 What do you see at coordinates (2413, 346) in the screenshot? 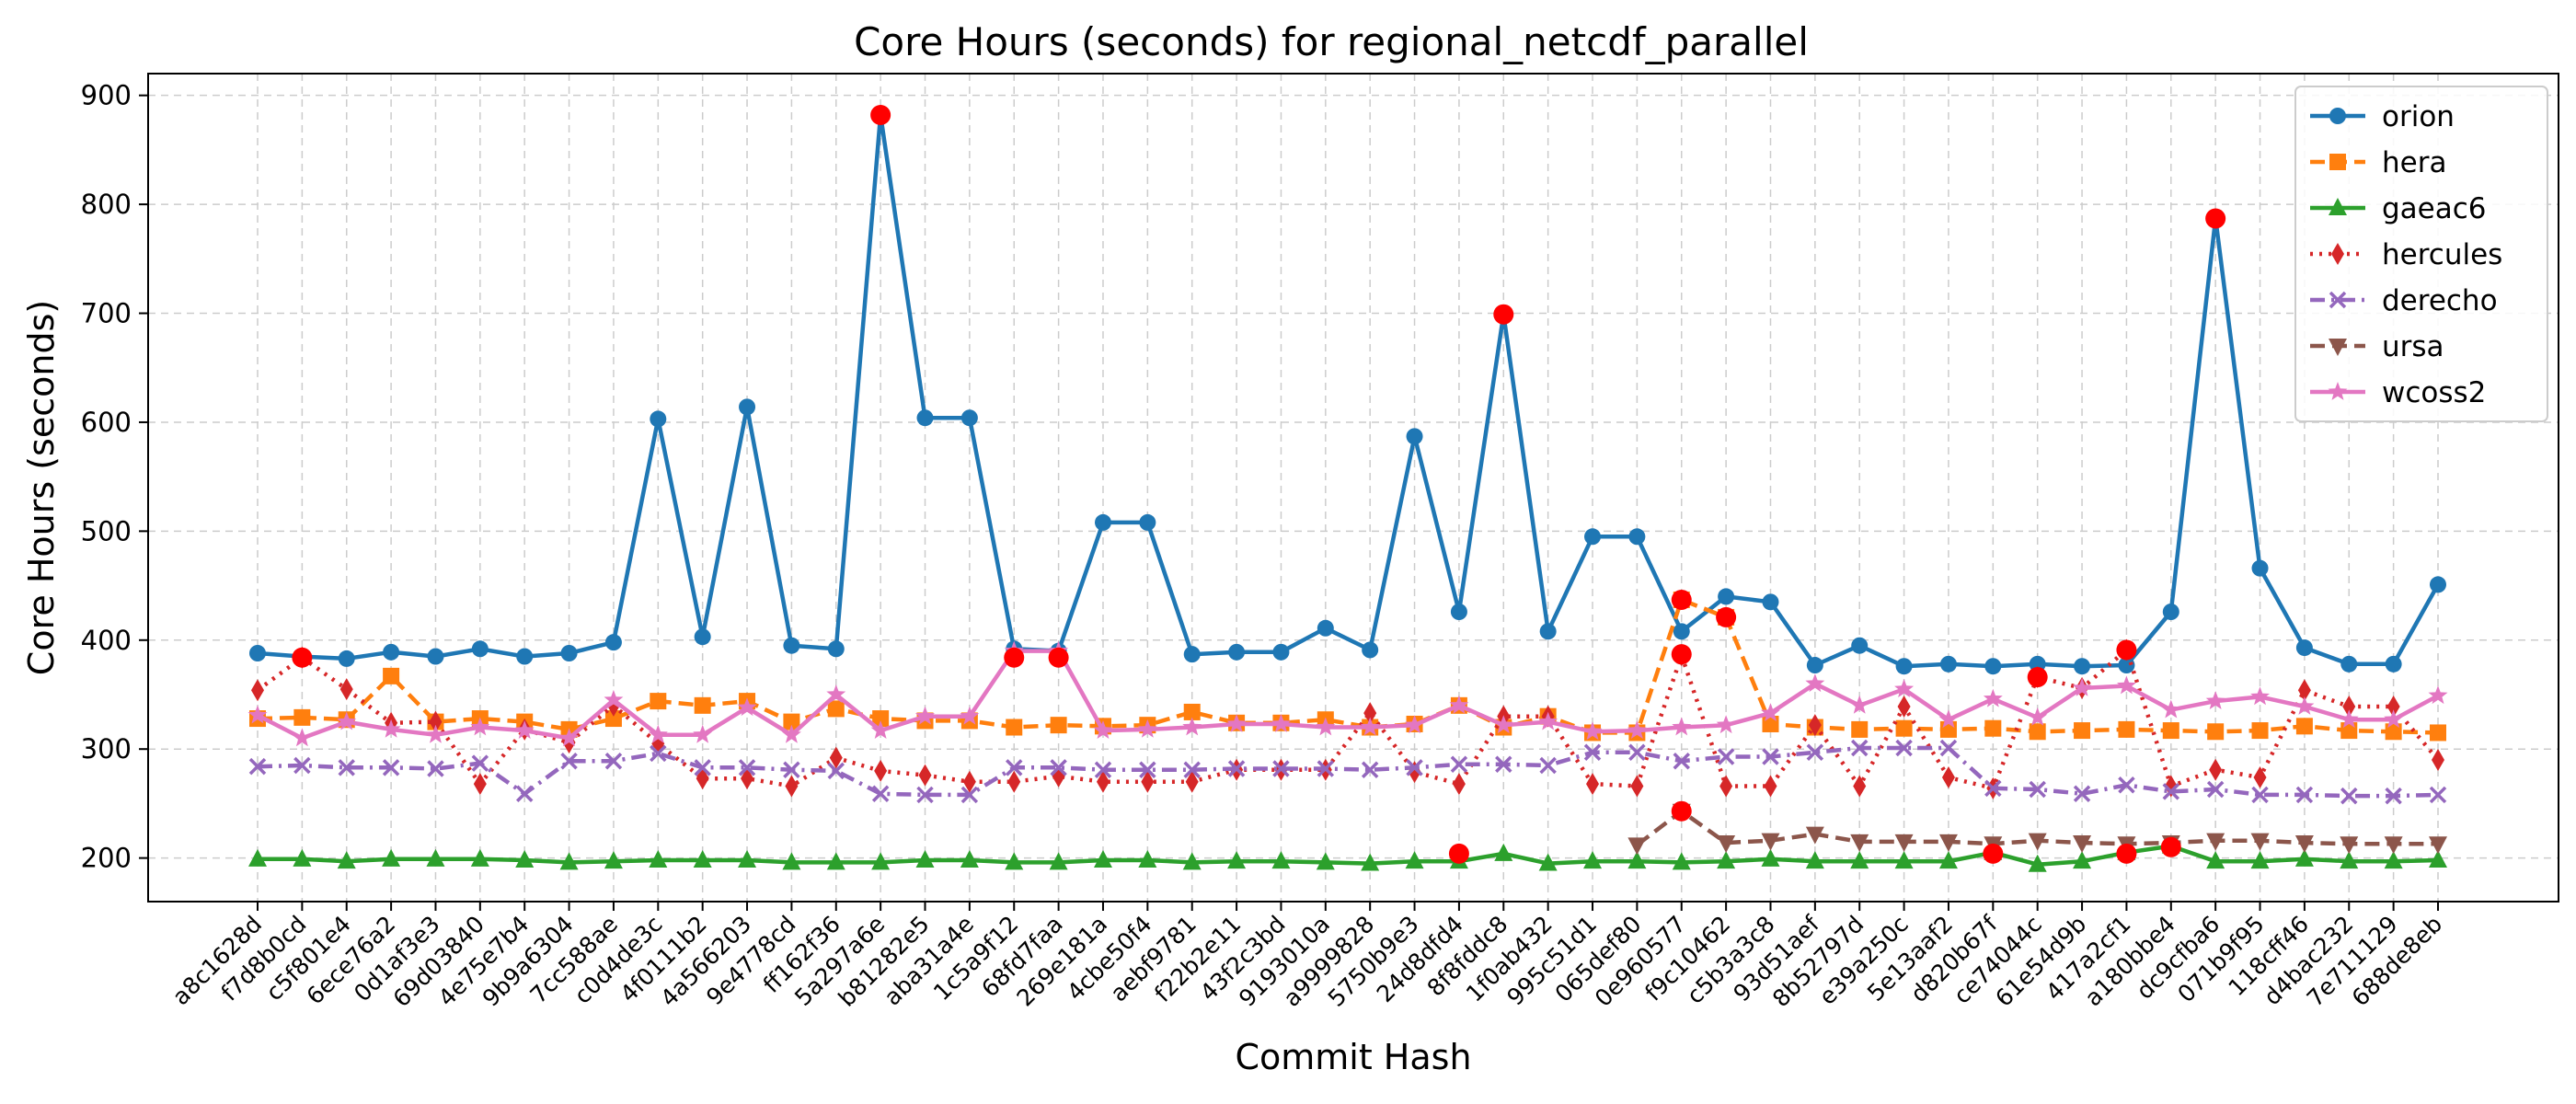
I see `legend-label: ursa` at bounding box center [2413, 346].